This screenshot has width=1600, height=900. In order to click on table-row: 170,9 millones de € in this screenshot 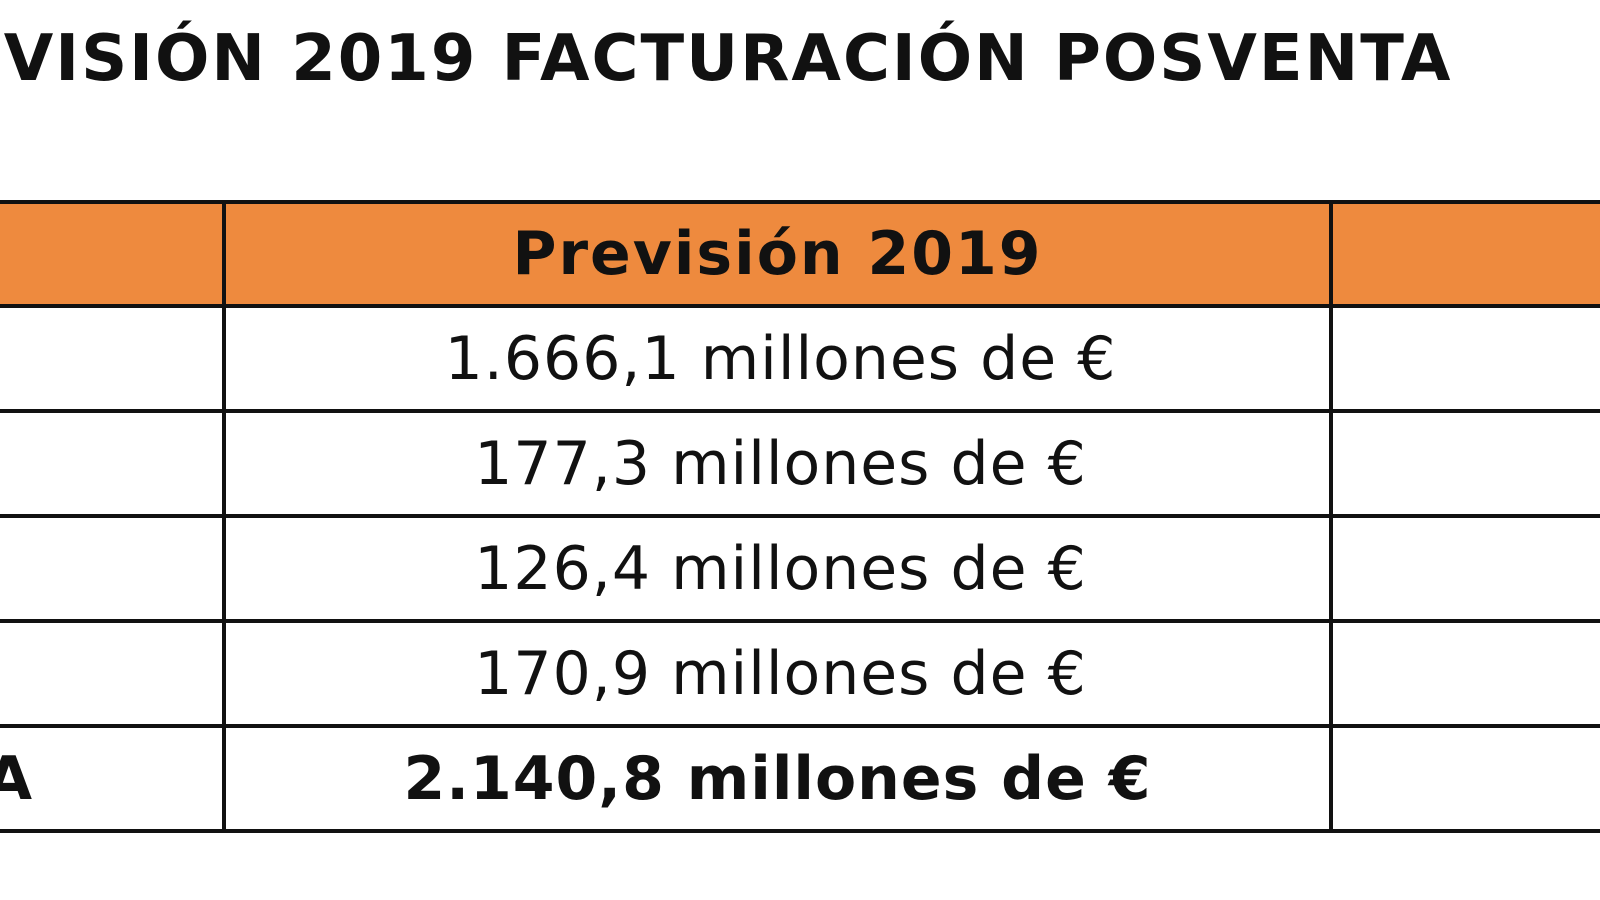, I will do `click(800, 675)`.